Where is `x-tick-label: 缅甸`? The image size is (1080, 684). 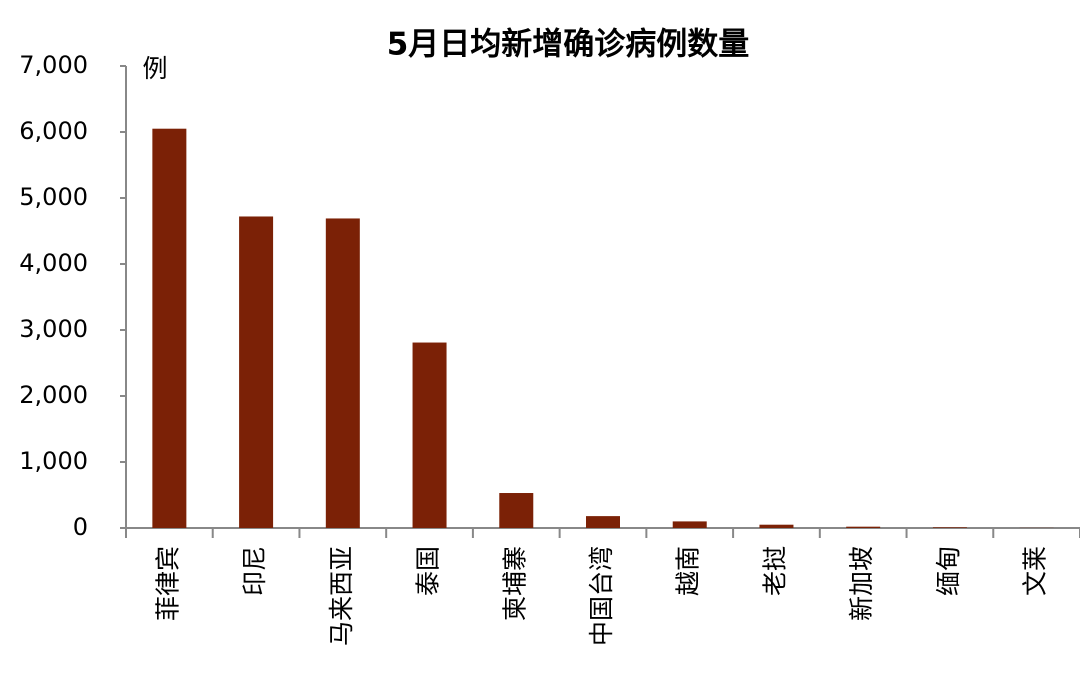
x-tick-label: 缅甸 is located at coordinates (948, 571).